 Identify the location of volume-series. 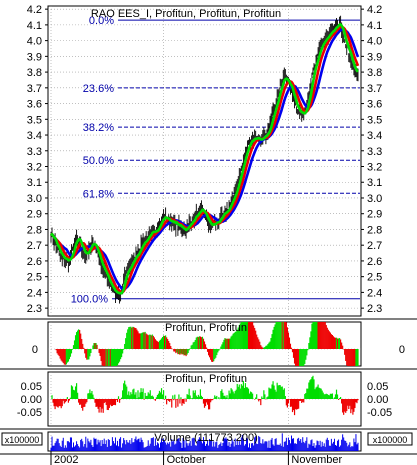
(204, 442).